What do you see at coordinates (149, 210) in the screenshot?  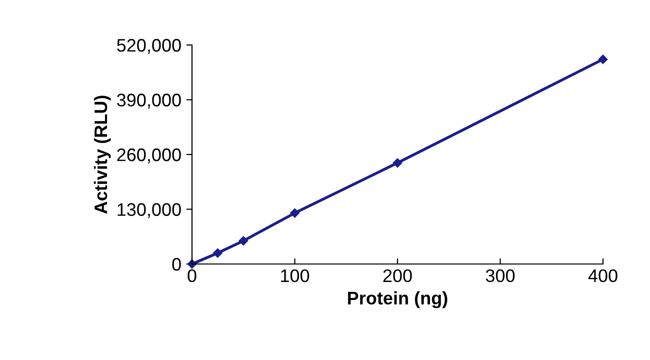 I see `y-tick-label: 130,000` at bounding box center [149, 210].